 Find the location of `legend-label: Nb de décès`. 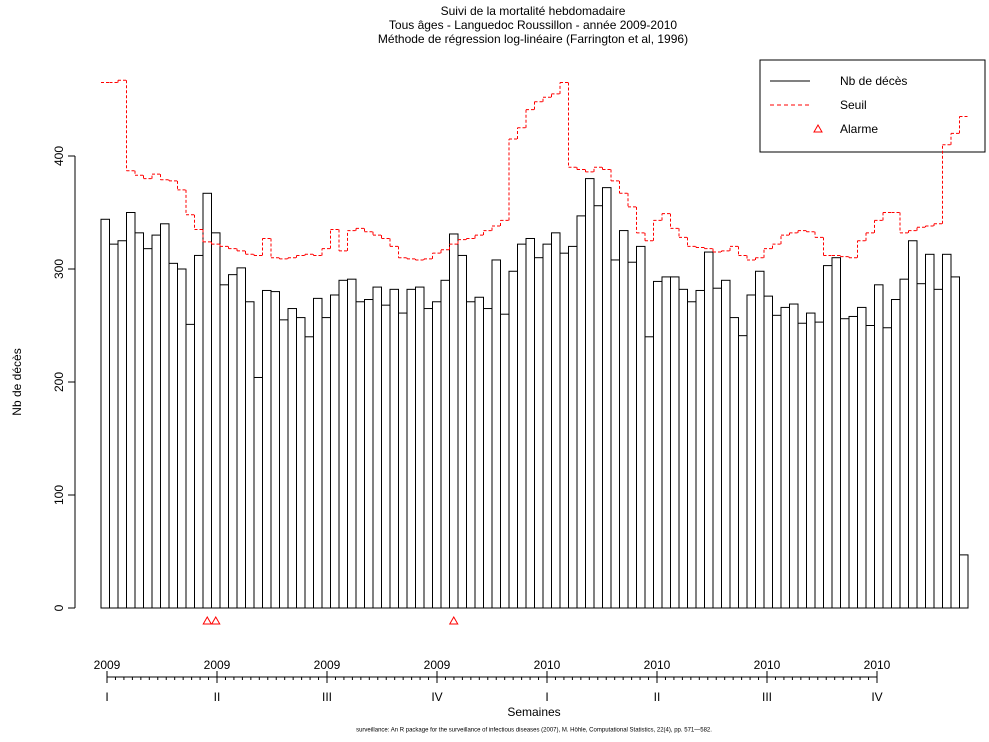

legend-label: Nb de décès is located at coordinates (873, 81).